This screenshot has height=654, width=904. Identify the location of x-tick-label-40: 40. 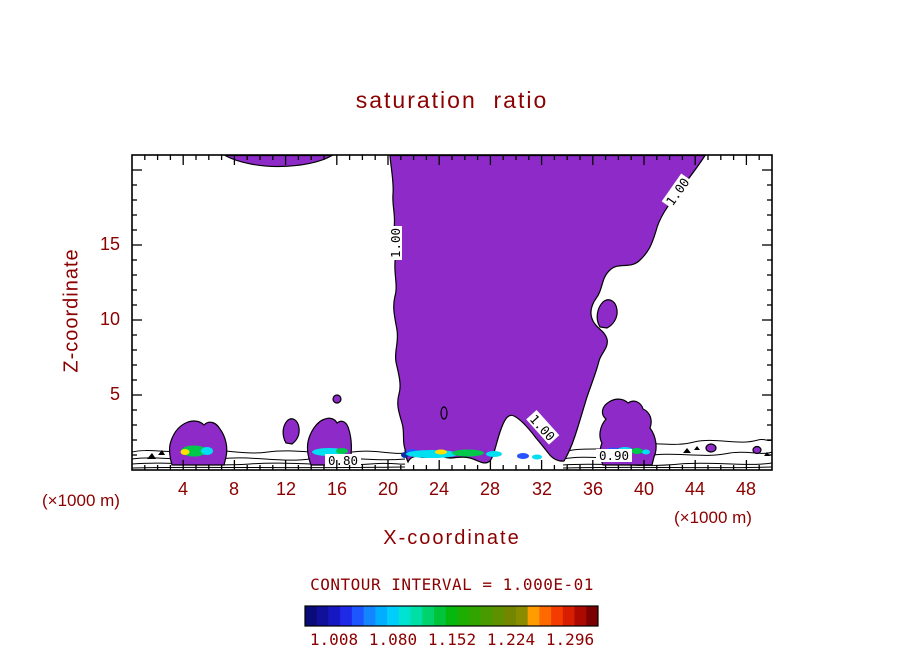
(644, 489).